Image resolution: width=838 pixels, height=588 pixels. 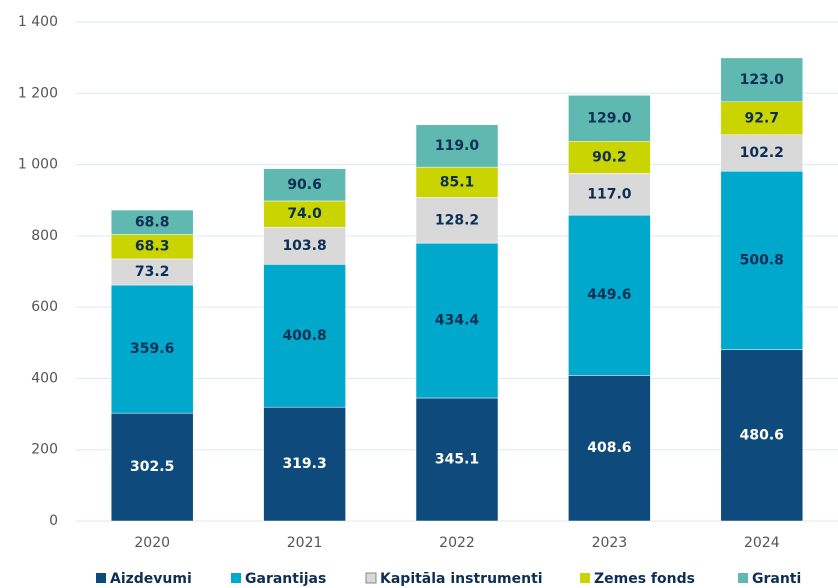 I want to click on legend-label: Aizdevumi, so click(x=151, y=579).